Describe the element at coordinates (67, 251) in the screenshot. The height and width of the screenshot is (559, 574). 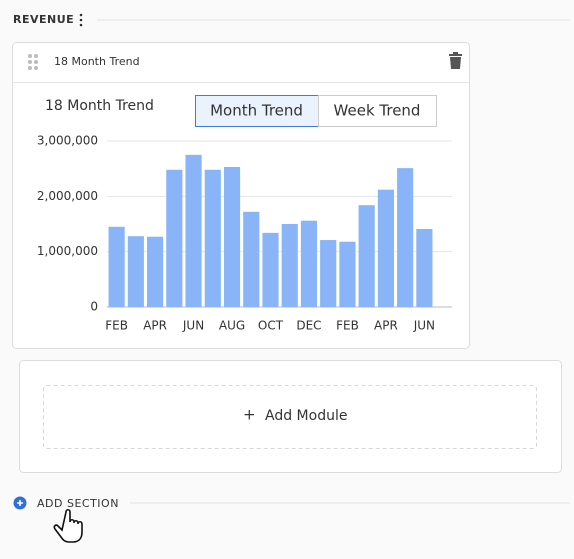
I see `y-tick-label: 1,000,000` at that location.